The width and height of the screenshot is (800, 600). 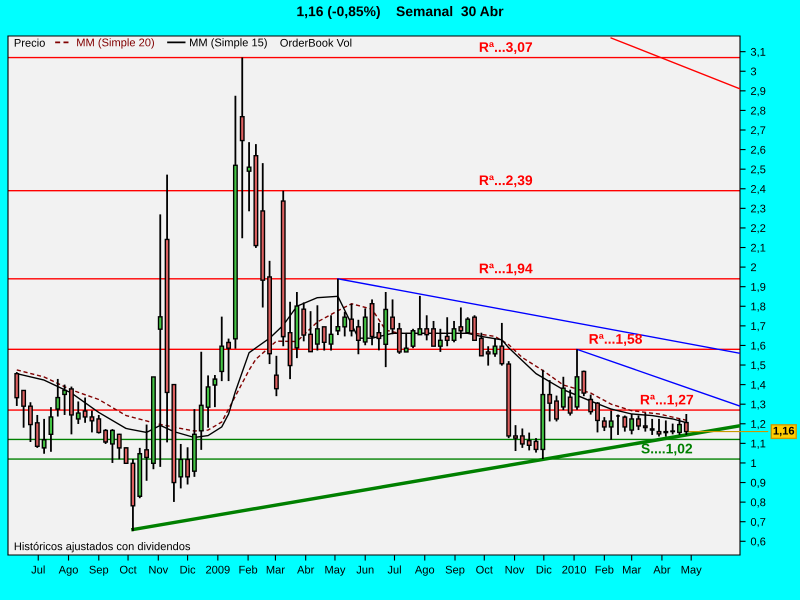 What do you see at coordinates (758, 346) in the screenshot?
I see `y-tick-label: 1,6` at bounding box center [758, 346].